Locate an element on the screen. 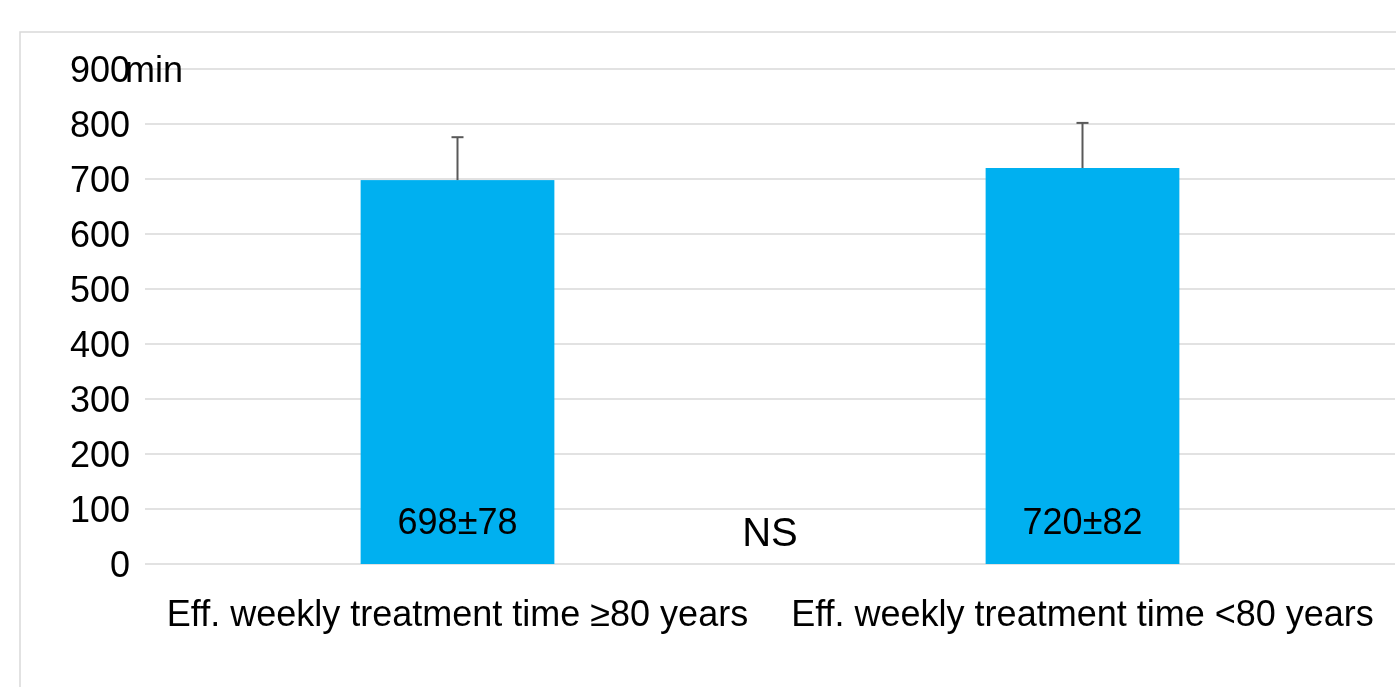 The width and height of the screenshot is (1396, 687). y-tick-label: 0 is located at coordinates (119, 565).